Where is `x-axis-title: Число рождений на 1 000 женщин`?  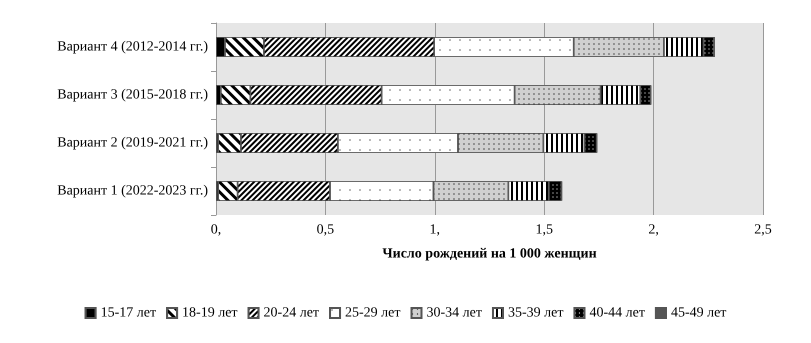
x-axis-title: Число рождений на 1 000 женщин is located at coordinates (489, 254).